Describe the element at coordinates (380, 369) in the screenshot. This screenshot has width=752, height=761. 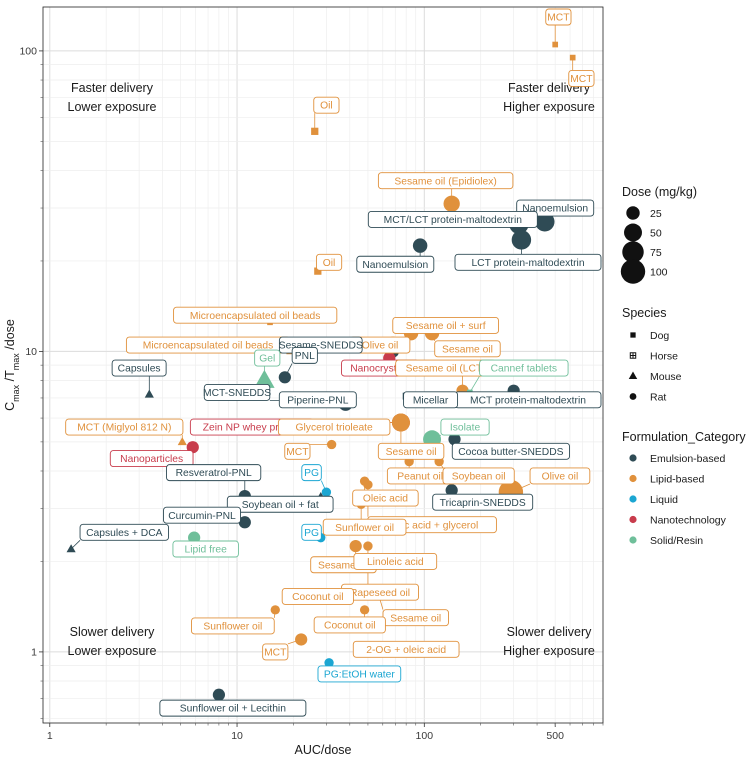
I see `data-label: Nanocrystals` at that location.